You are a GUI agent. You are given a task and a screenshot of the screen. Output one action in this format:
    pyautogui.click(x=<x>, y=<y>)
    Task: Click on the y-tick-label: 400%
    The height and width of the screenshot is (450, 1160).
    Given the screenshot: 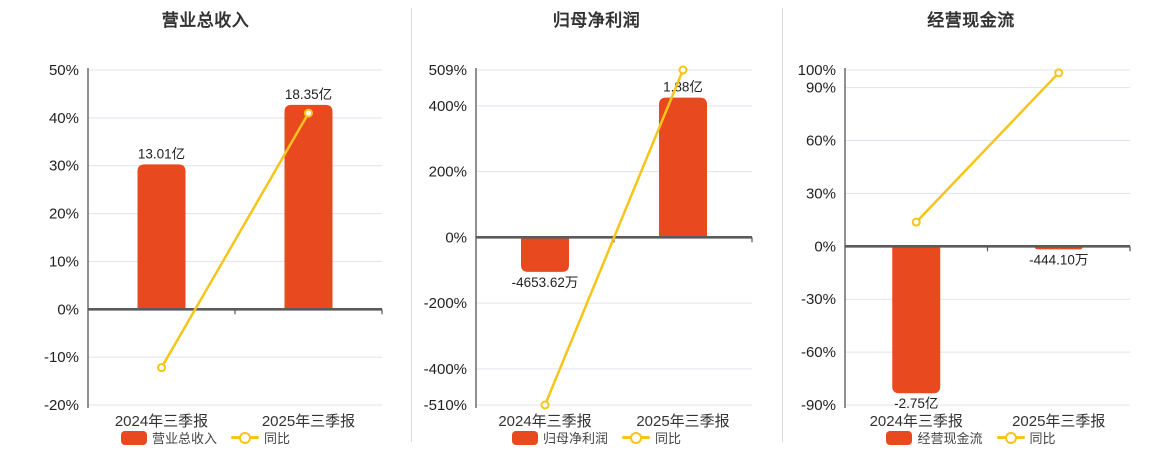 What is the action you would take?
    pyautogui.click(x=448, y=106)
    